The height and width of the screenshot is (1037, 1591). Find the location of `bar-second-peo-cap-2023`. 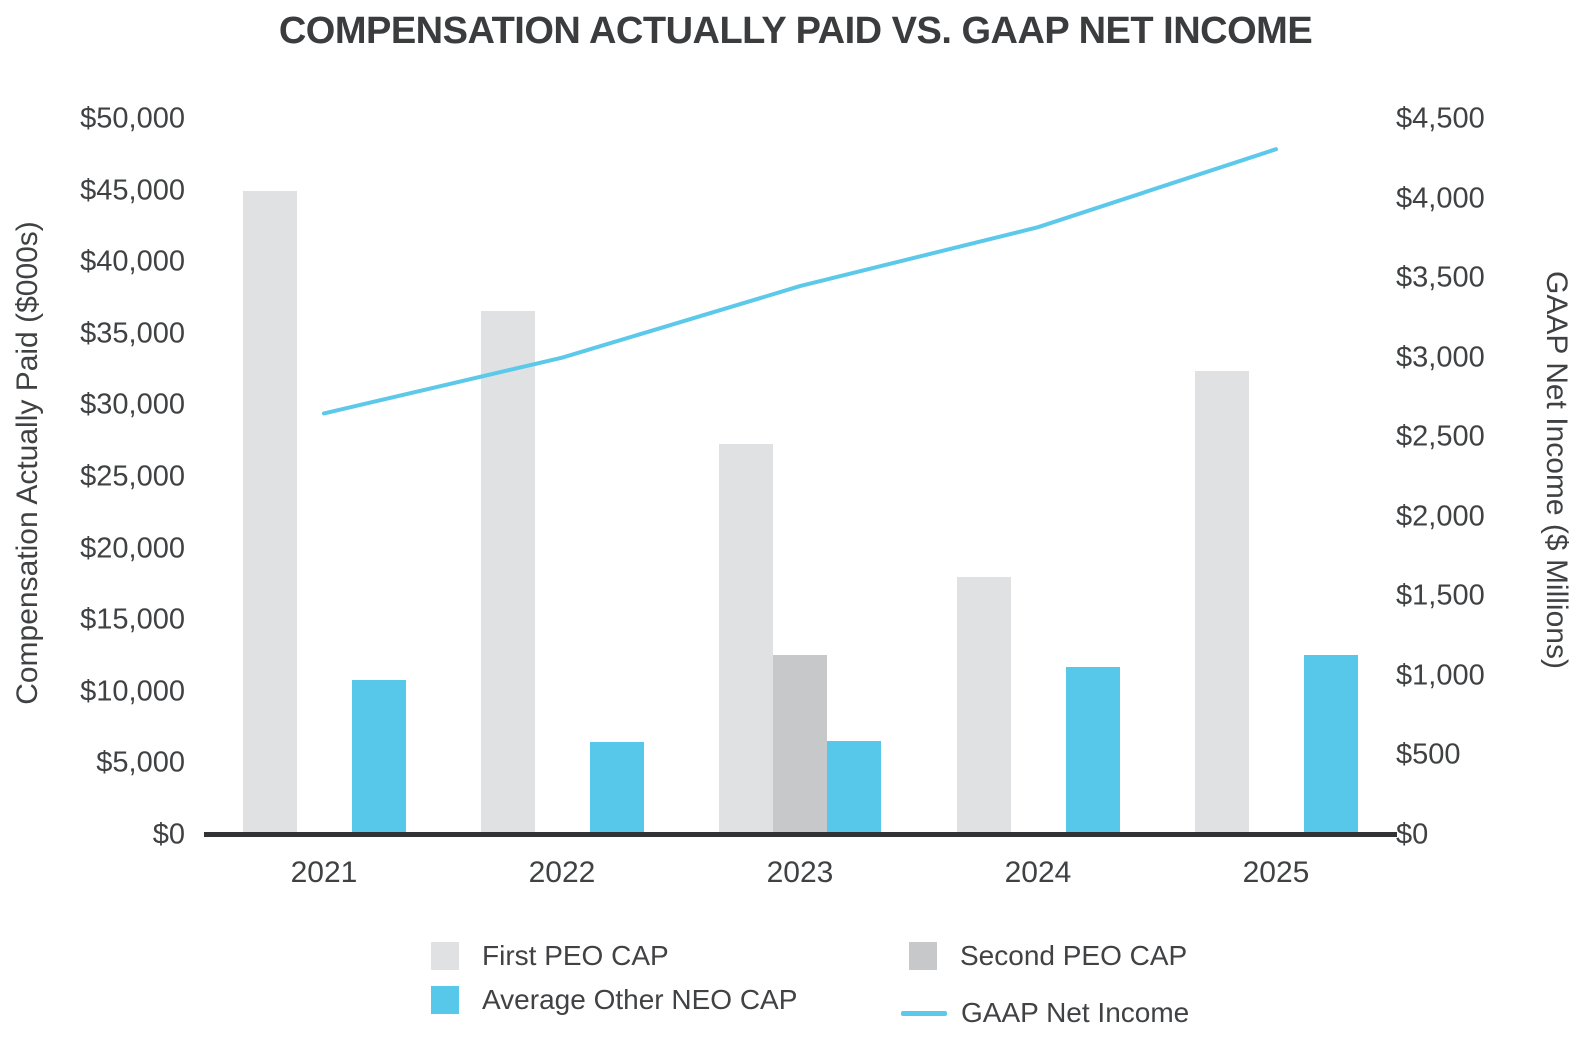

bar-second-peo-cap-2023 is located at coordinates (800, 744).